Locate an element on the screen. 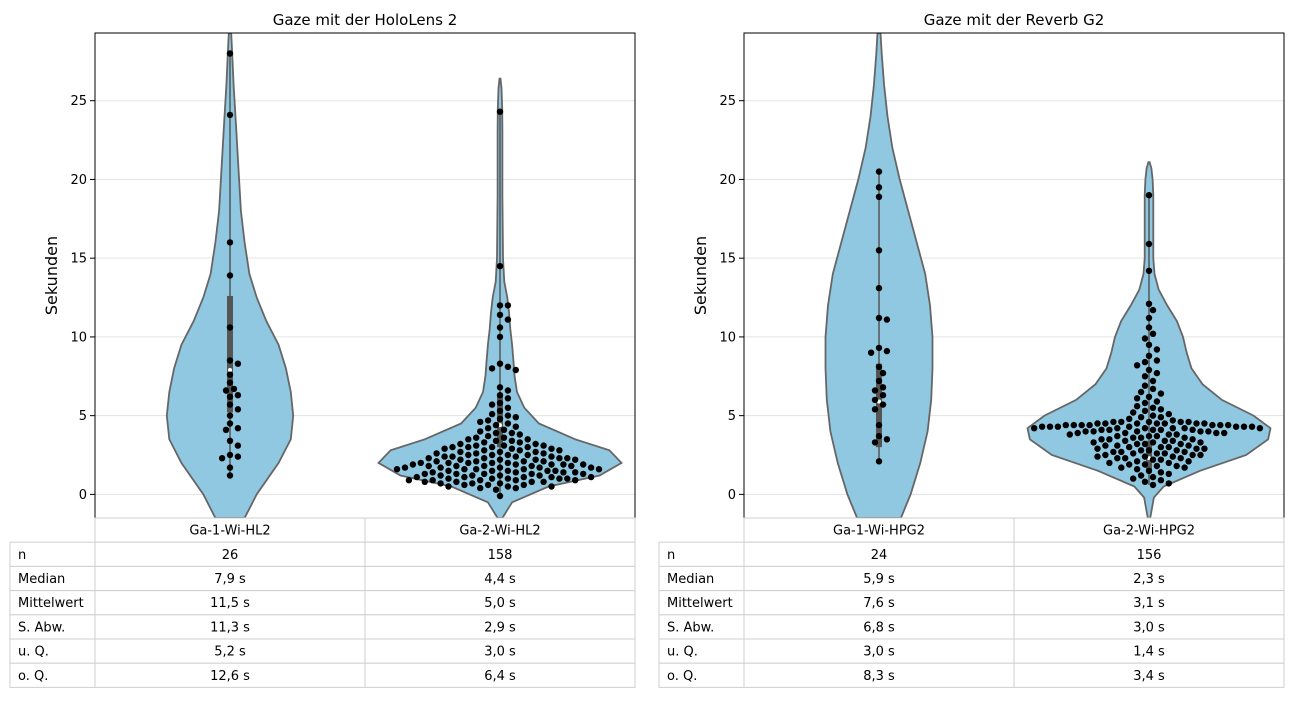 This screenshot has height=704, width=1294. table-cell-value: 158 is located at coordinates (500, 555).